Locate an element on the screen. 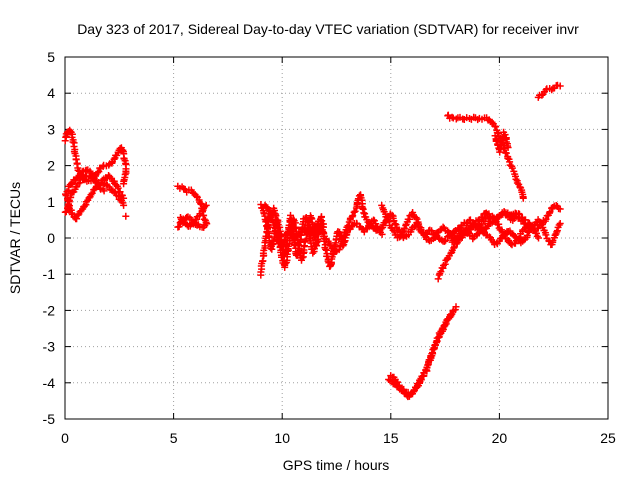  y-tick-label: -5 is located at coordinates (49, 419).